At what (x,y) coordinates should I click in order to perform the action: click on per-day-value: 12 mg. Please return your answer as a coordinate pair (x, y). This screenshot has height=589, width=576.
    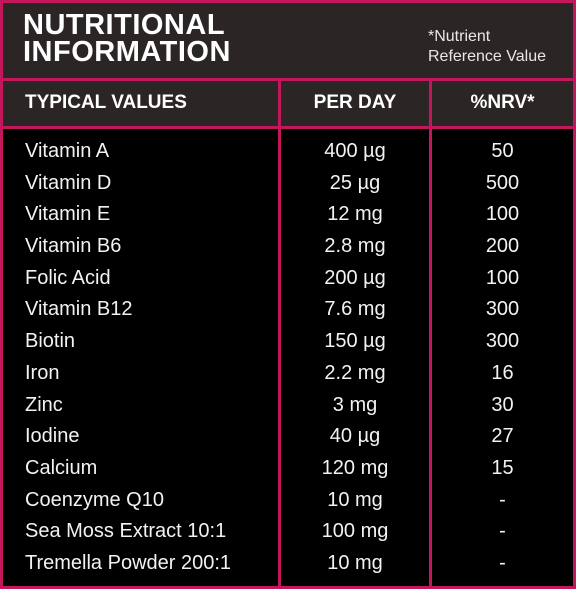
    Looking at the image, I should click on (355, 214).